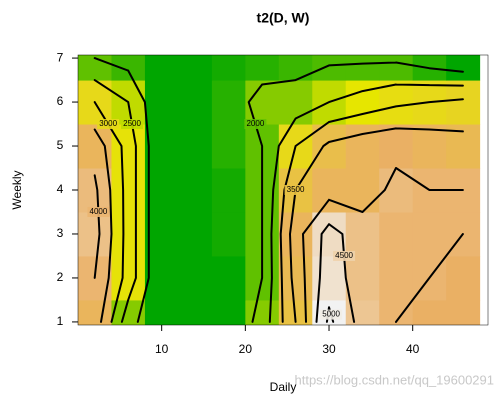 This screenshot has width=499, height=400. I want to click on contour-label: 3500, so click(296, 189).